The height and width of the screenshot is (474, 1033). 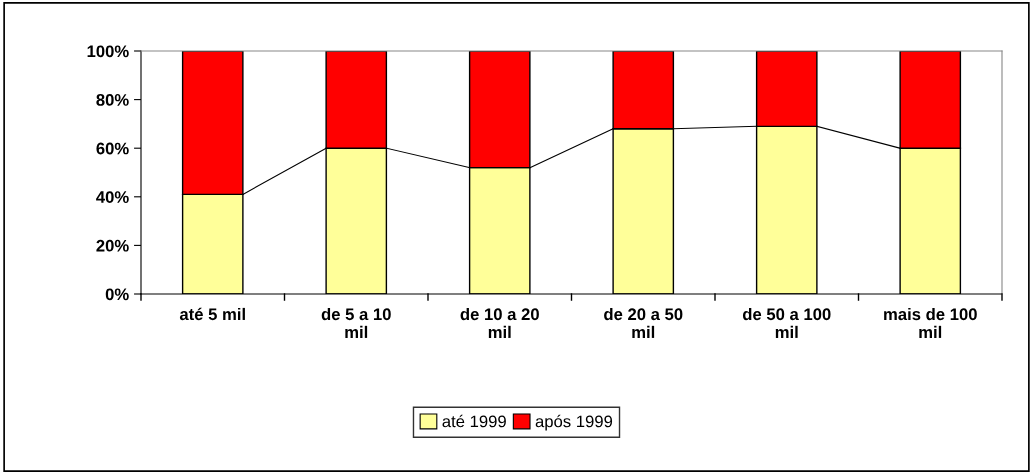 I want to click on y-tick-label: 40%, so click(x=112, y=197).